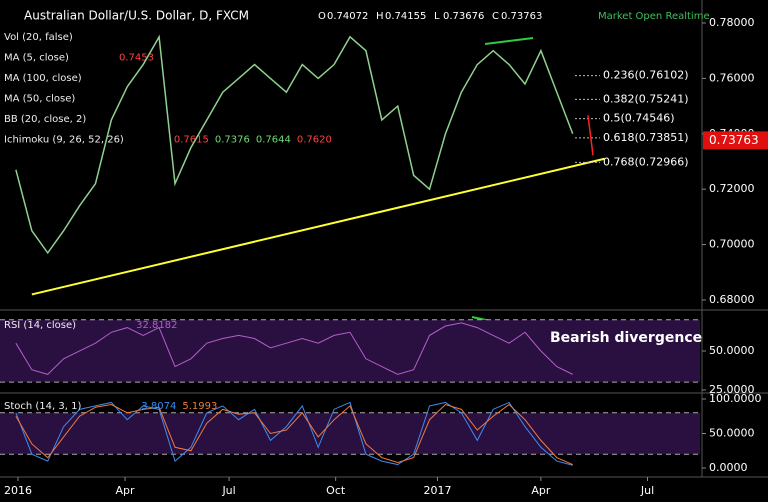  What do you see at coordinates (314, 140) in the screenshot?
I see `indicator-value: 0.7620` at bounding box center [314, 140].